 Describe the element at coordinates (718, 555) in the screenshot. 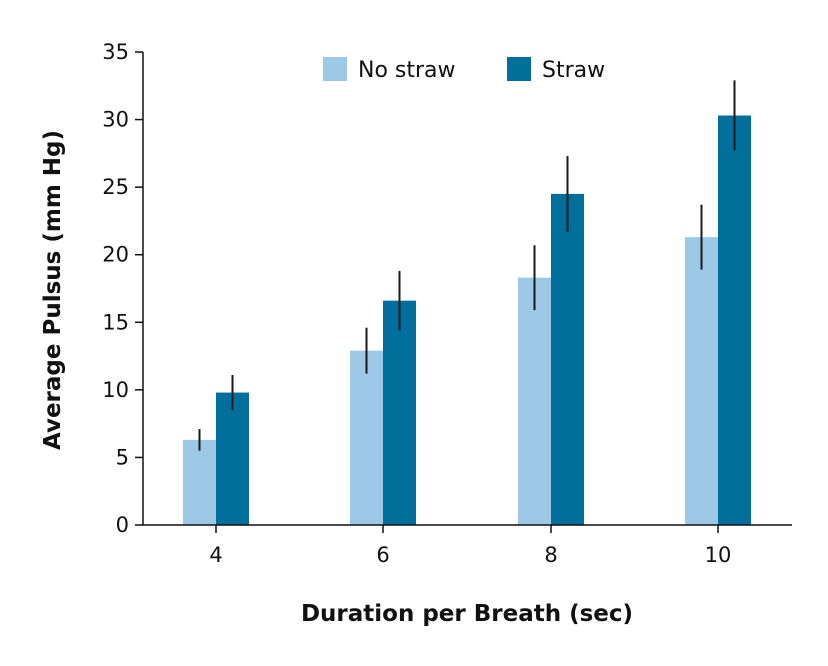

I see `x-tick-label-10: 10` at that location.